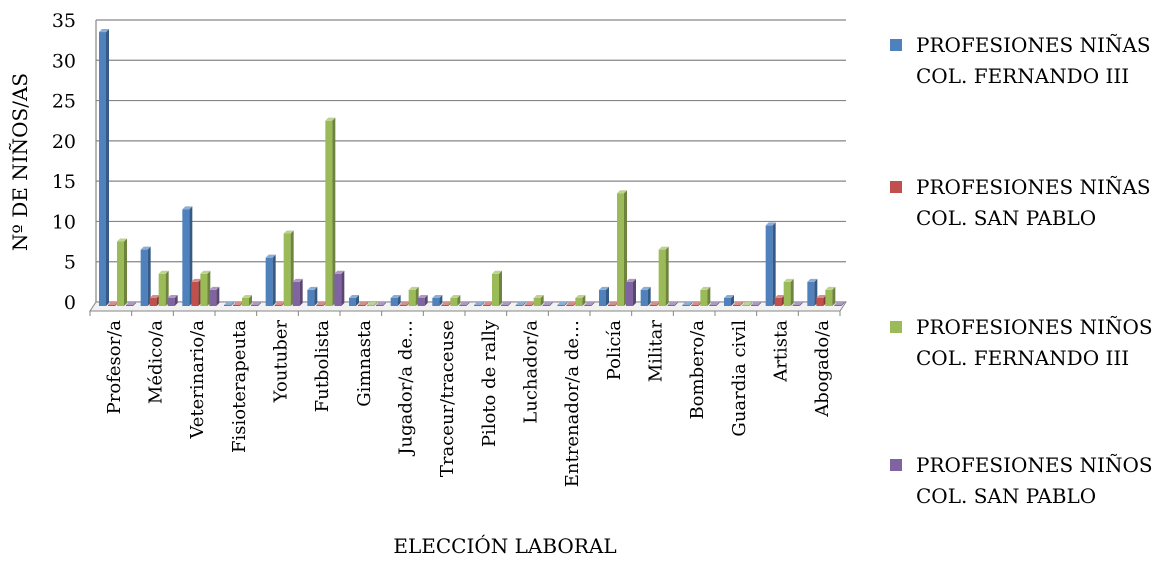 The height and width of the screenshot is (561, 1163). I want to click on legend-label: PROFESIONES NIÑOS COL. SAN PABLO, so click(1034, 480).